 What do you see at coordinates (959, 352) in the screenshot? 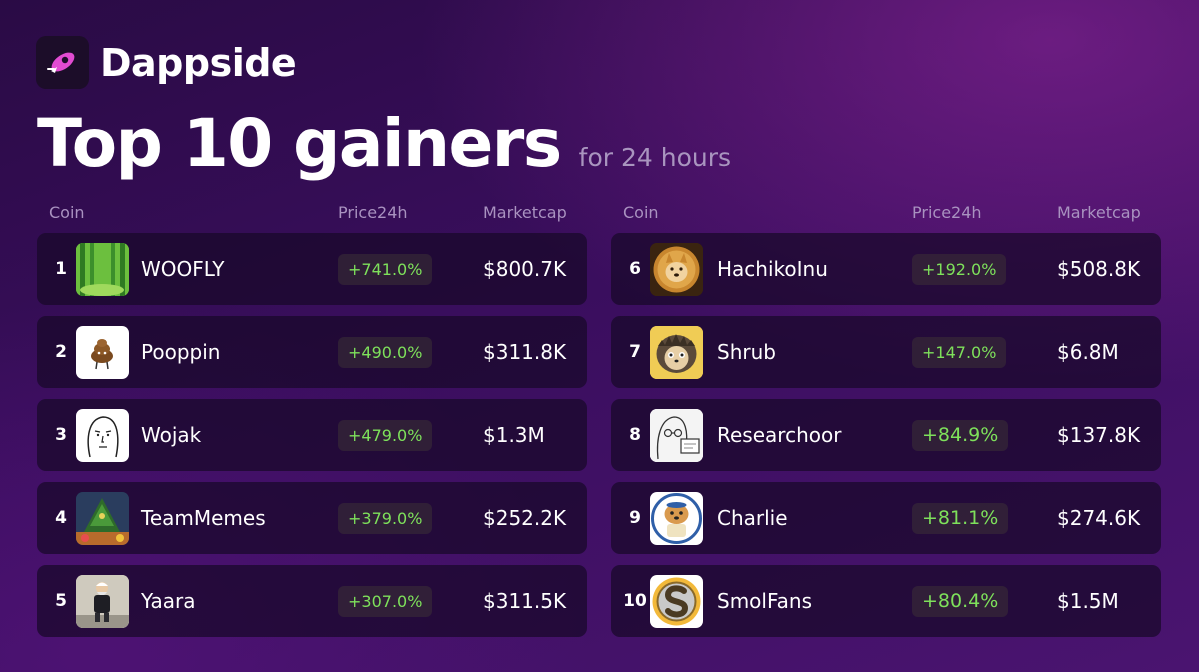
I see `price-change-badge: +147.0%` at bounding box center [959, 352].